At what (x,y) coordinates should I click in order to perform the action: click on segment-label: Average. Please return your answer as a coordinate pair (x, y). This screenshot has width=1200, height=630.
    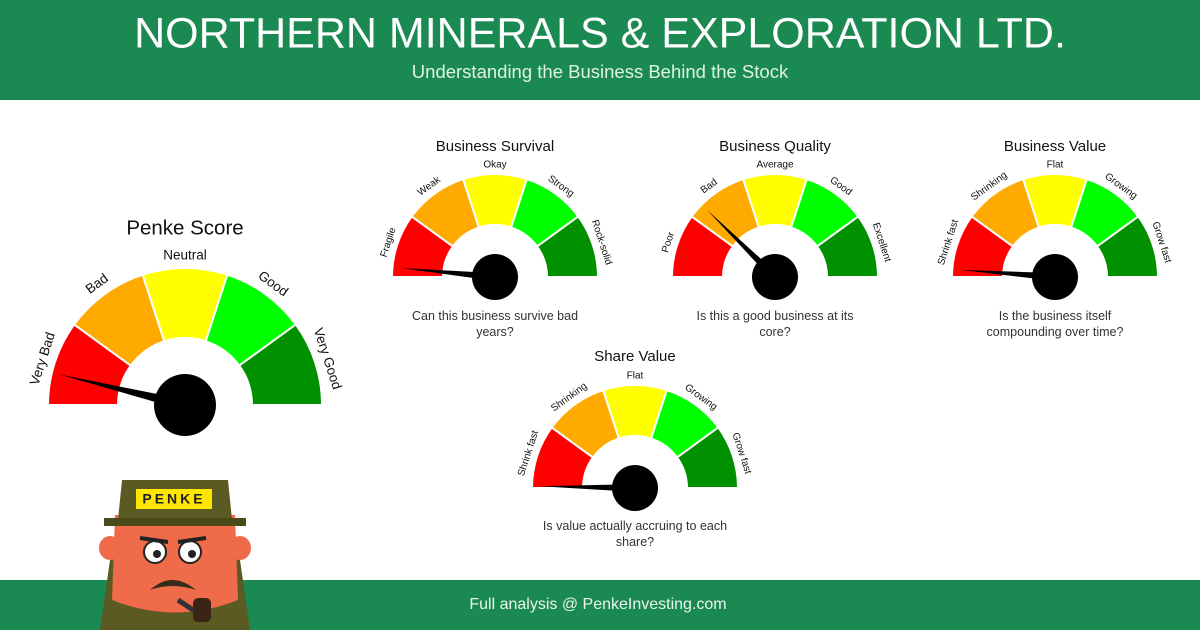
    Looking at the image, I should click on (775, 165).